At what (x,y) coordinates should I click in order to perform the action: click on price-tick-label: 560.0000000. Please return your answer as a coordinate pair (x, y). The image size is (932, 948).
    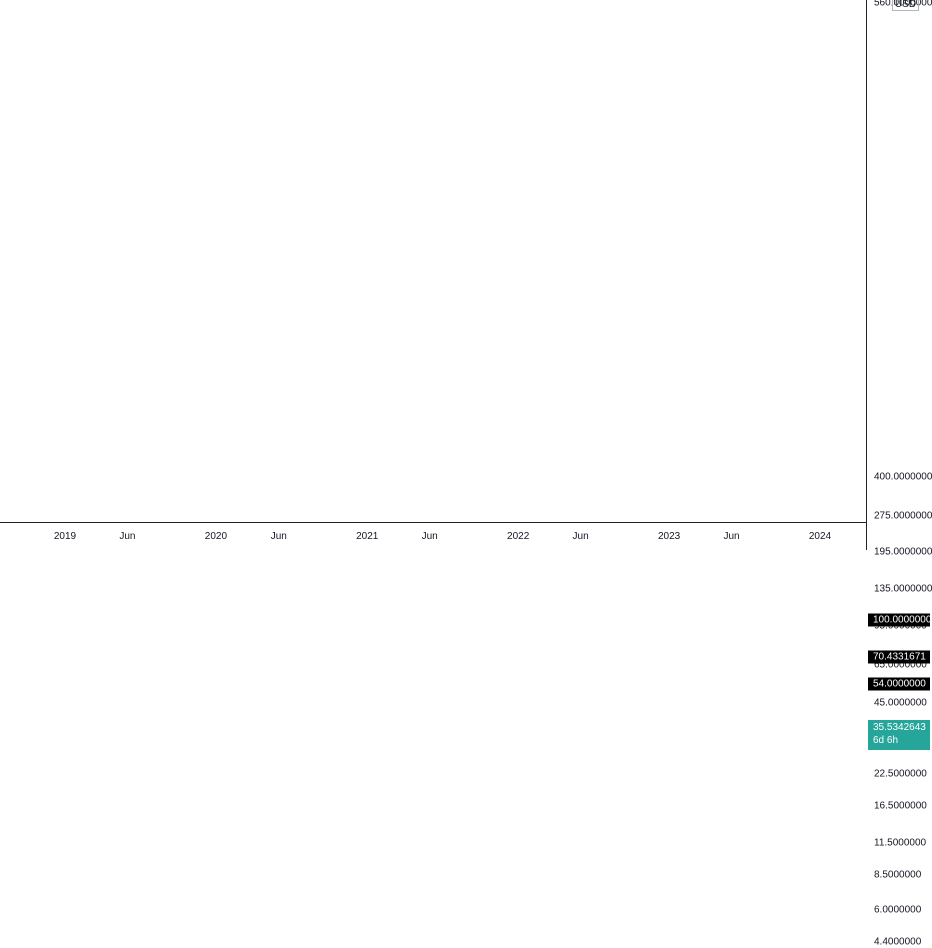
    Looking at the image, I should click on (903, 4).